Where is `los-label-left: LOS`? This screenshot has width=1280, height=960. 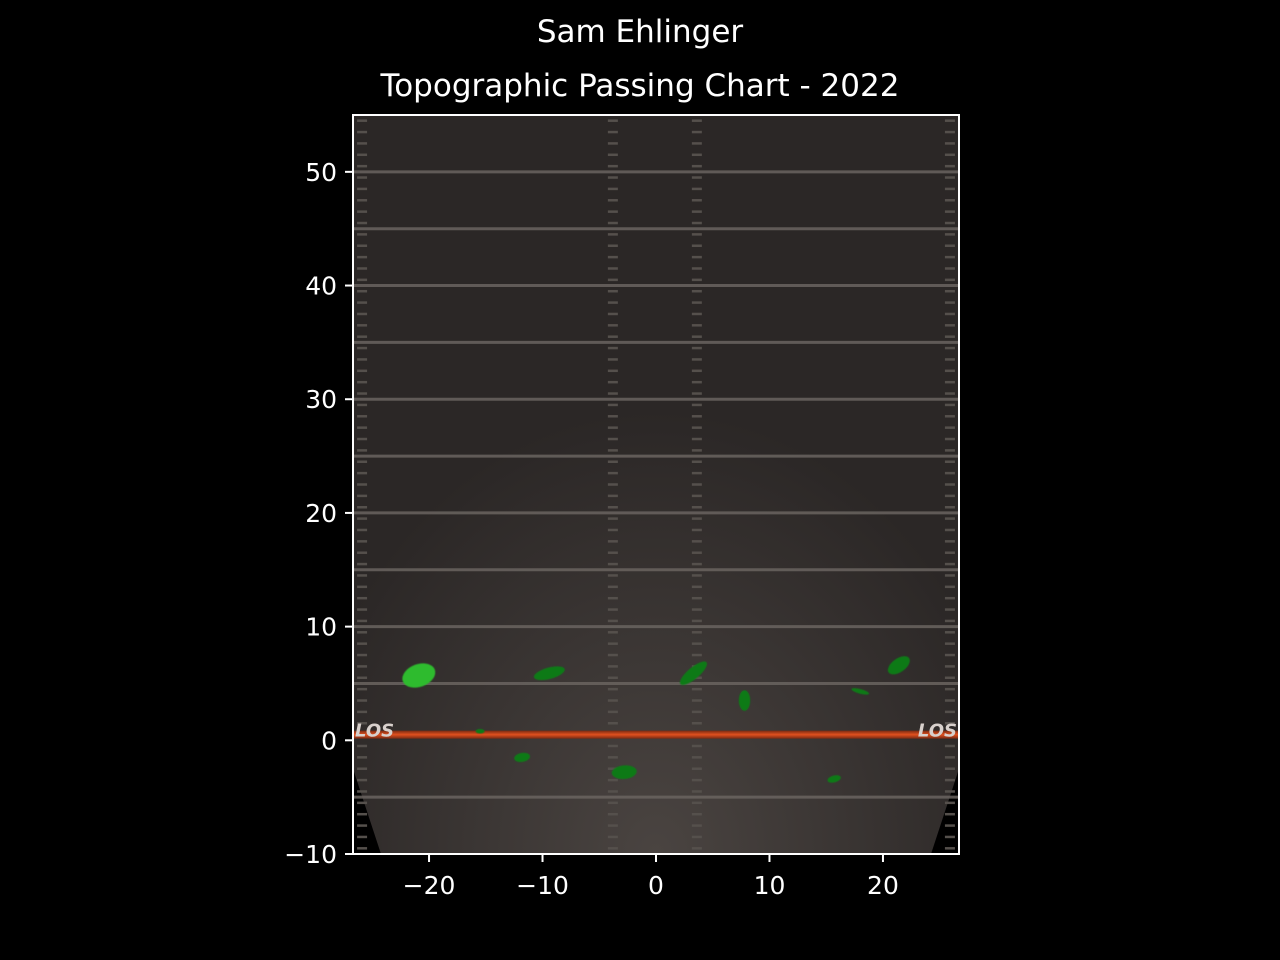 los-label-left: LOS is located at coordinates (374, 731).